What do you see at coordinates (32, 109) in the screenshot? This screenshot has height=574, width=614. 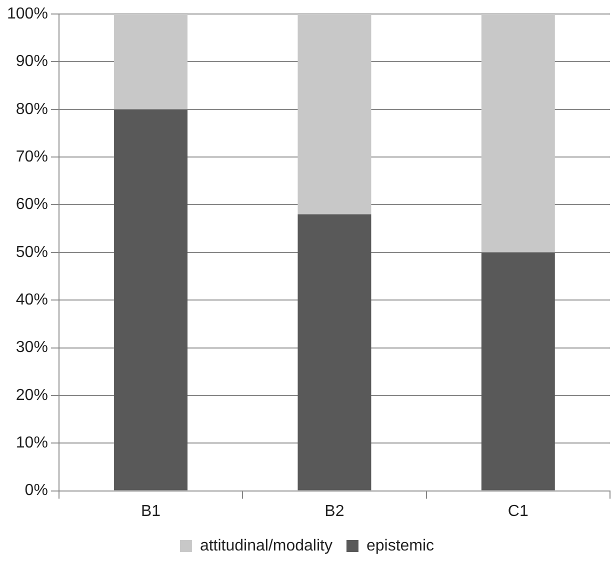 I see `y-tick-label: 80%` at bounding box center [32, 109].